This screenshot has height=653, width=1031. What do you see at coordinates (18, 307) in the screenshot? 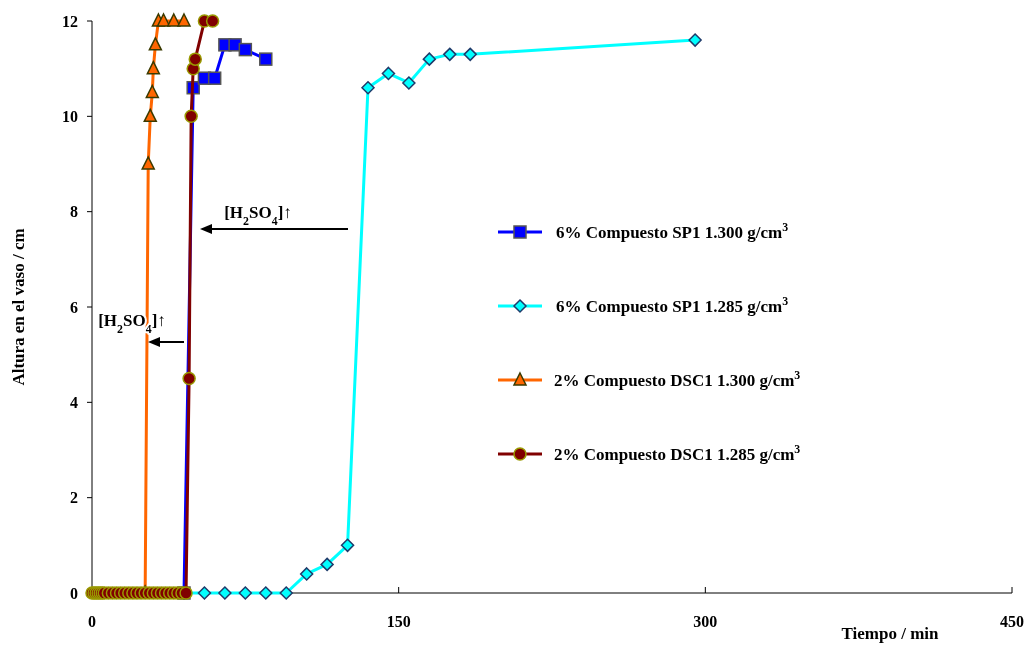
I see `y-axis-title: Altura en el vaso / cm` at bounding box center [18, 307].